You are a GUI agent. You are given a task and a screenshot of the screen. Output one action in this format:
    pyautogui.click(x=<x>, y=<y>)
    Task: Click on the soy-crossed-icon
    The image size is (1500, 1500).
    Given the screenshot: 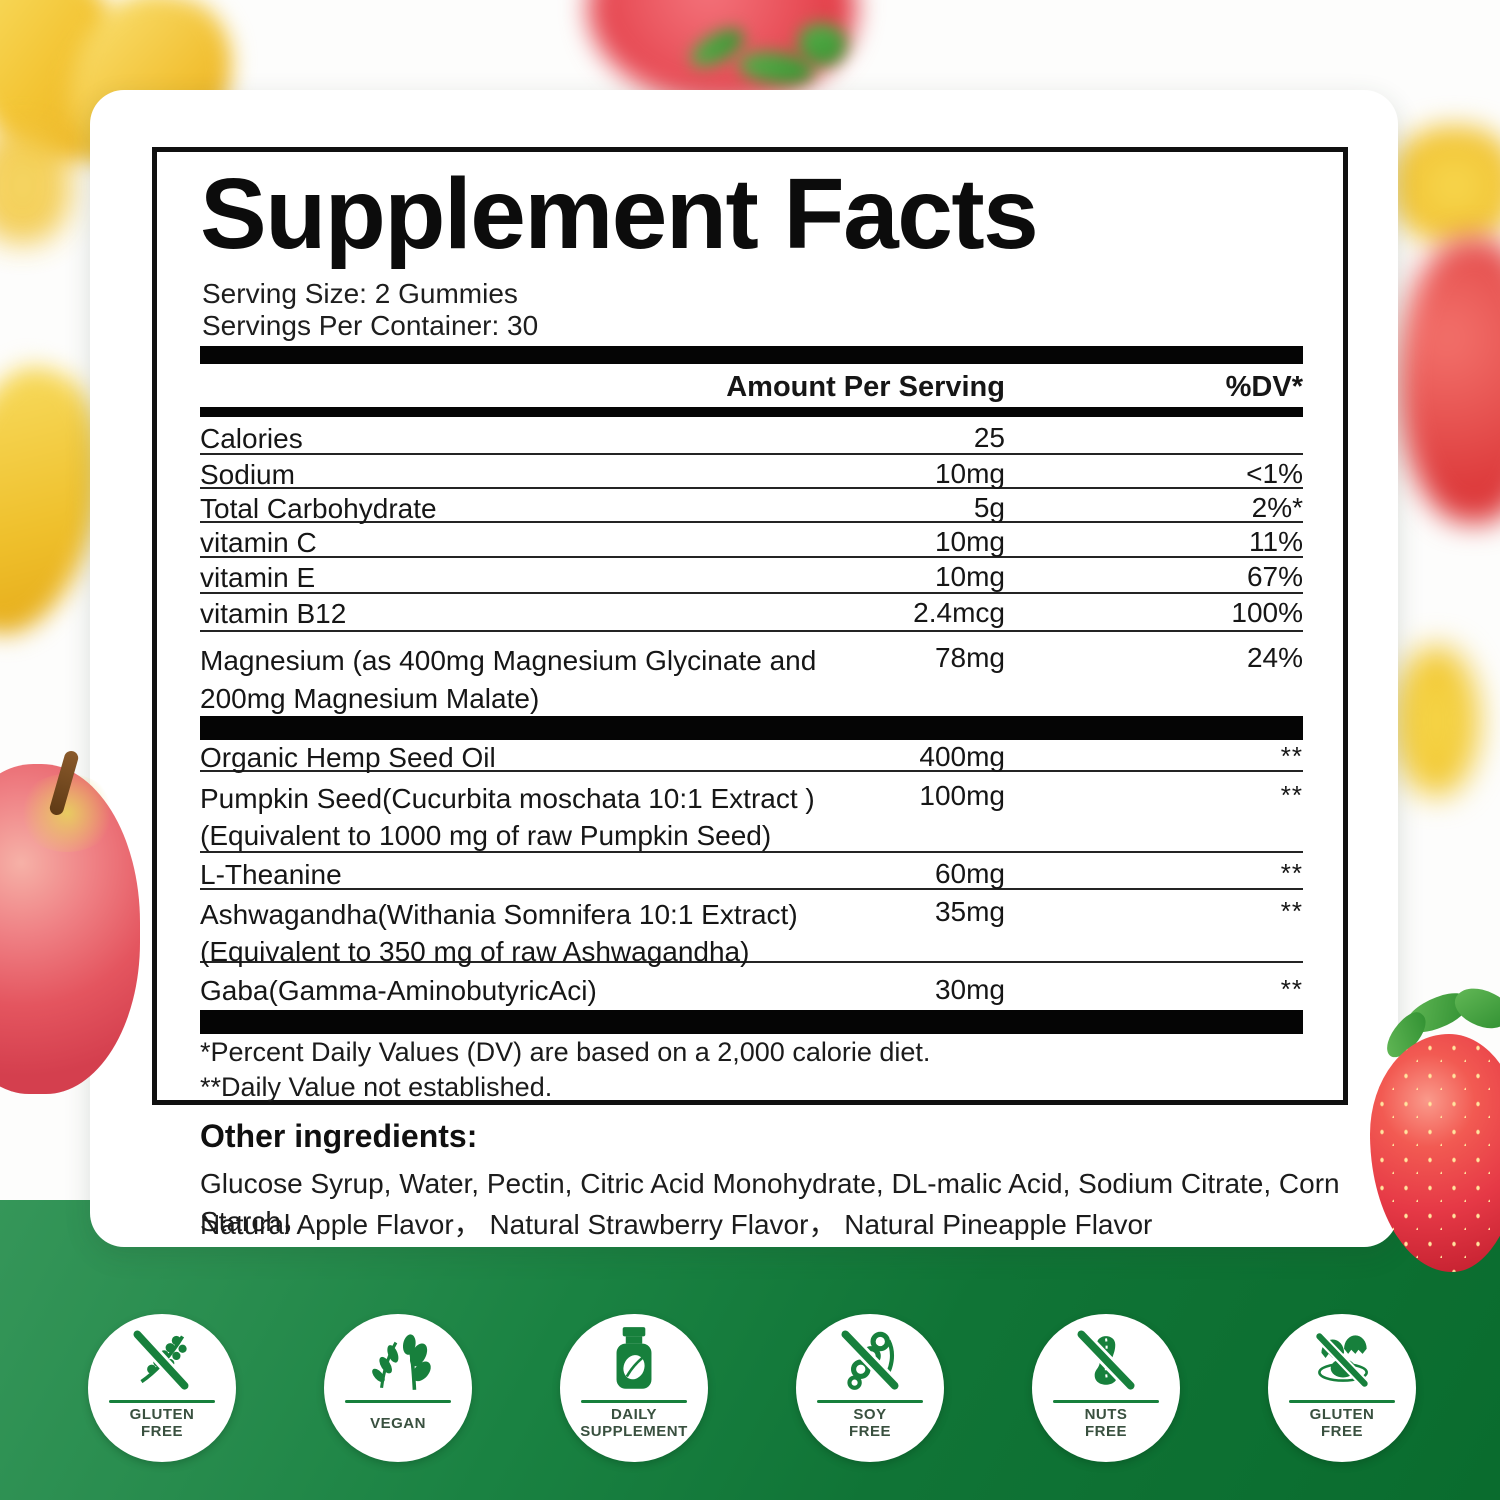 What is the action you would take?
    pyautogui.click(x=870, y=1360)
    